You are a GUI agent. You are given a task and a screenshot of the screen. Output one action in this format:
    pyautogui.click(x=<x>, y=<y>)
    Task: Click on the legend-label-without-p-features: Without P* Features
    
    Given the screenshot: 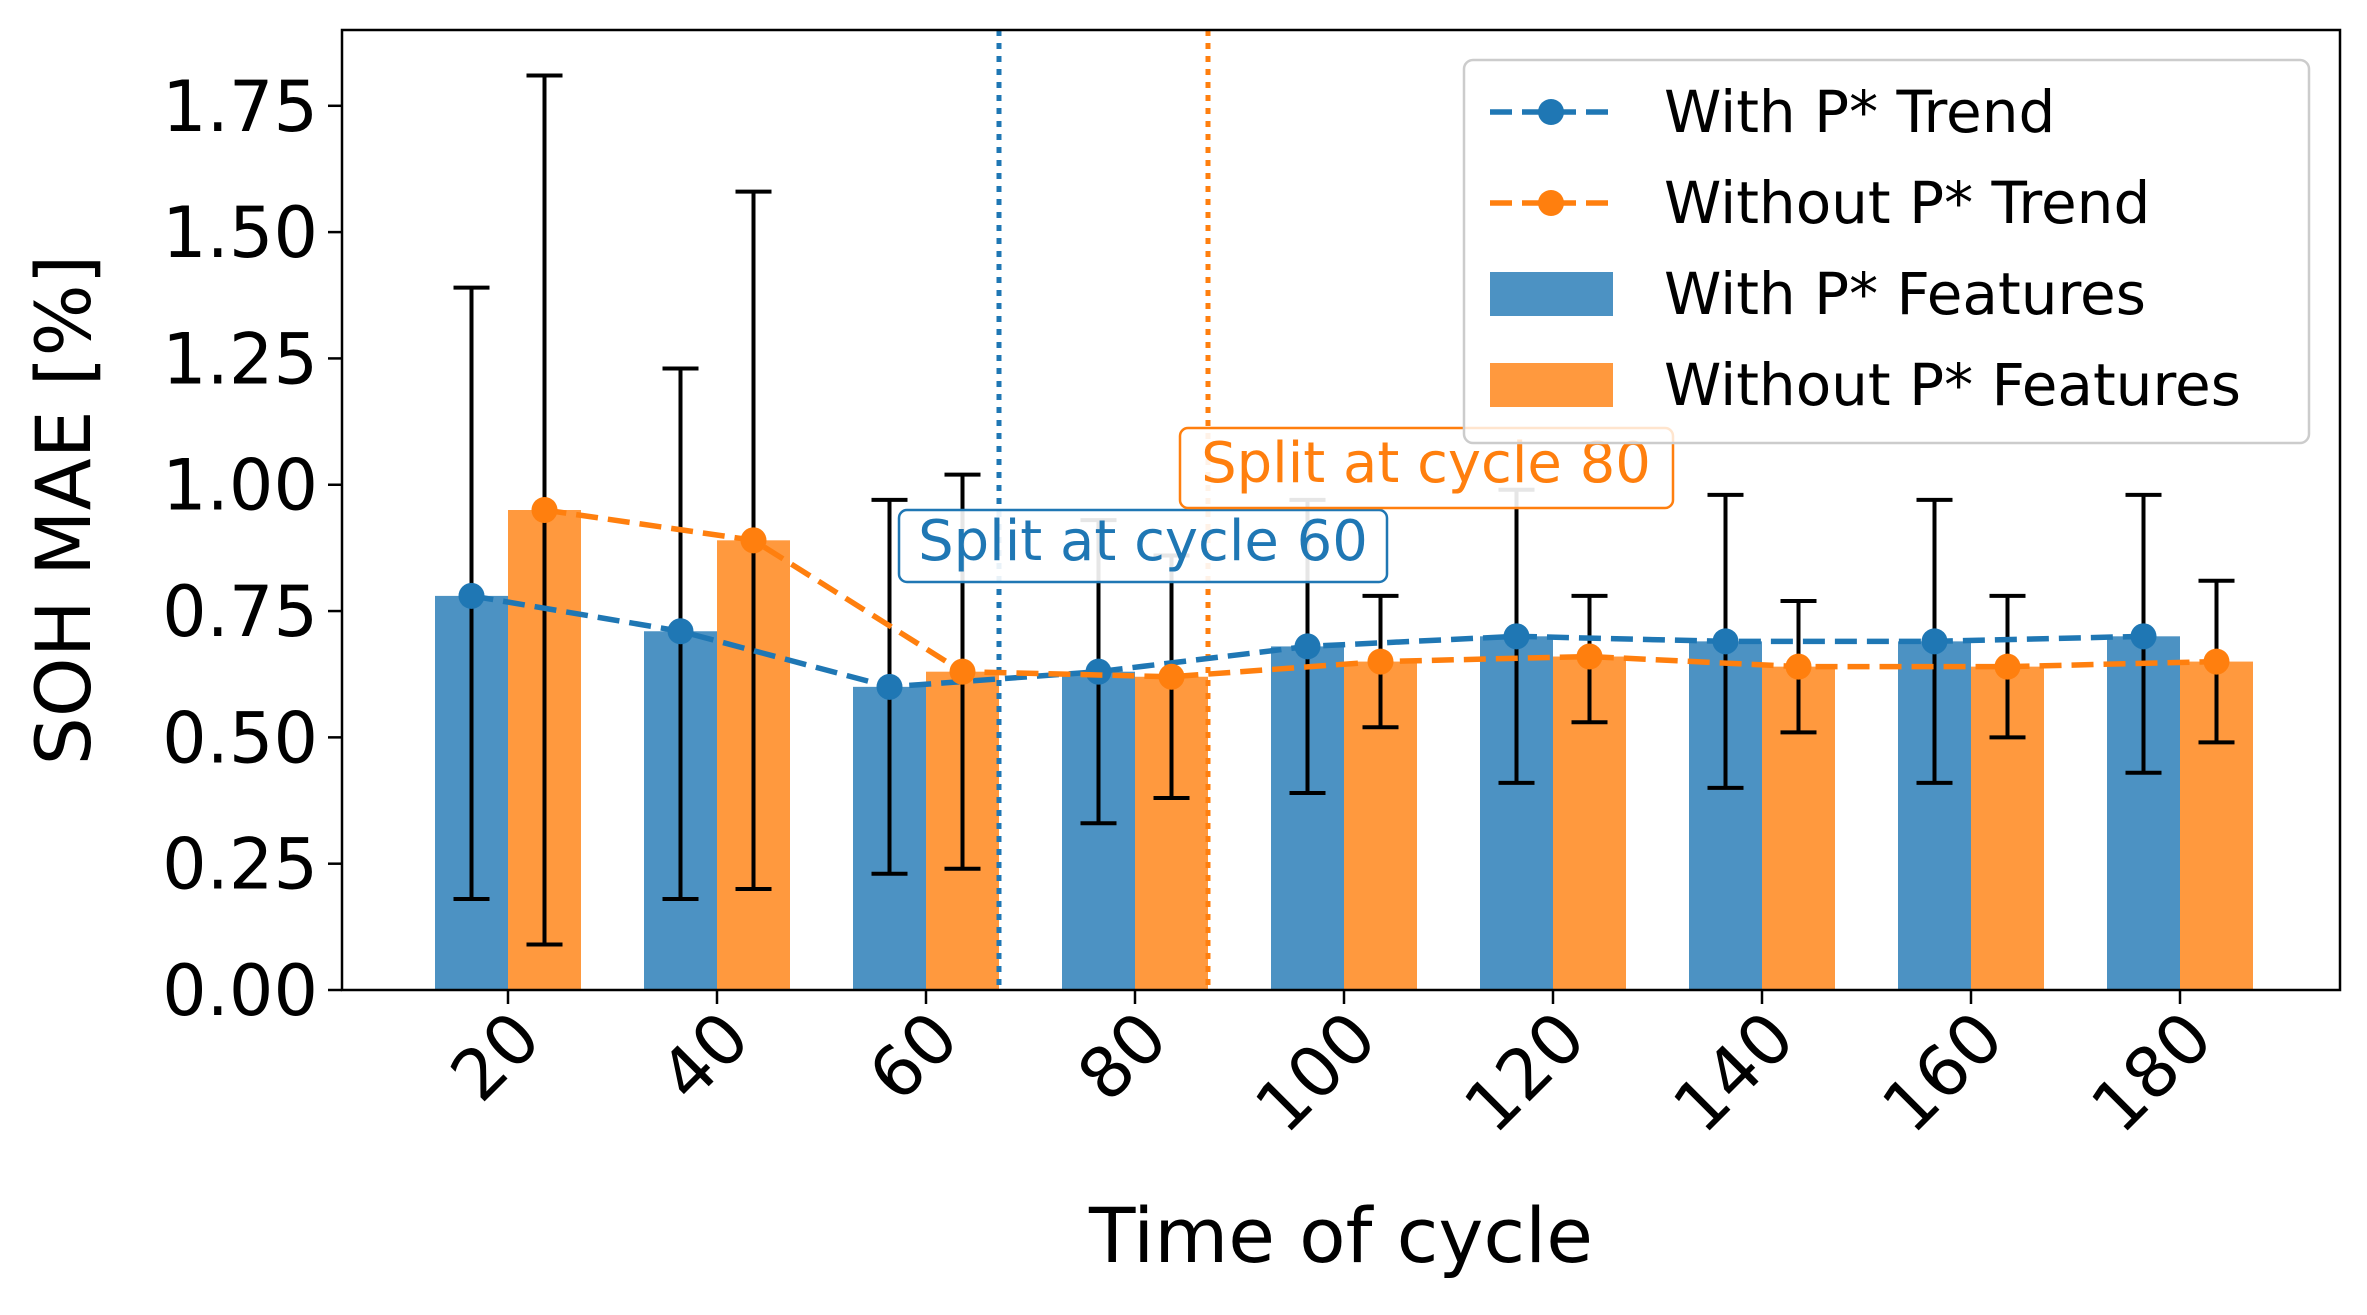 What is the action you would take?
    pyautogui.click(x=1952, y=385)
    